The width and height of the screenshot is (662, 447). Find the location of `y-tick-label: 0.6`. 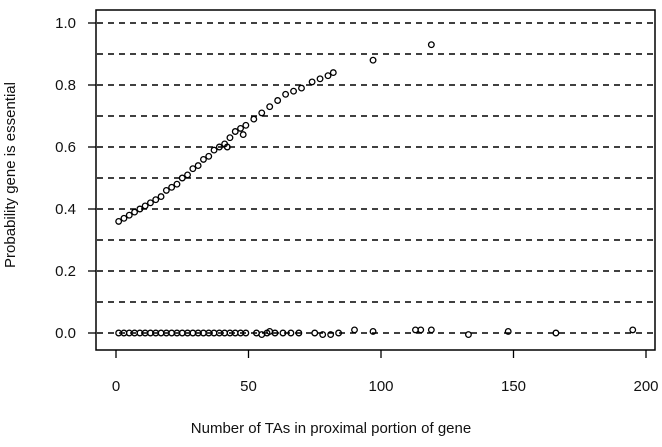

y-tick-label: 0.6 is located at coordinates (65, 147).